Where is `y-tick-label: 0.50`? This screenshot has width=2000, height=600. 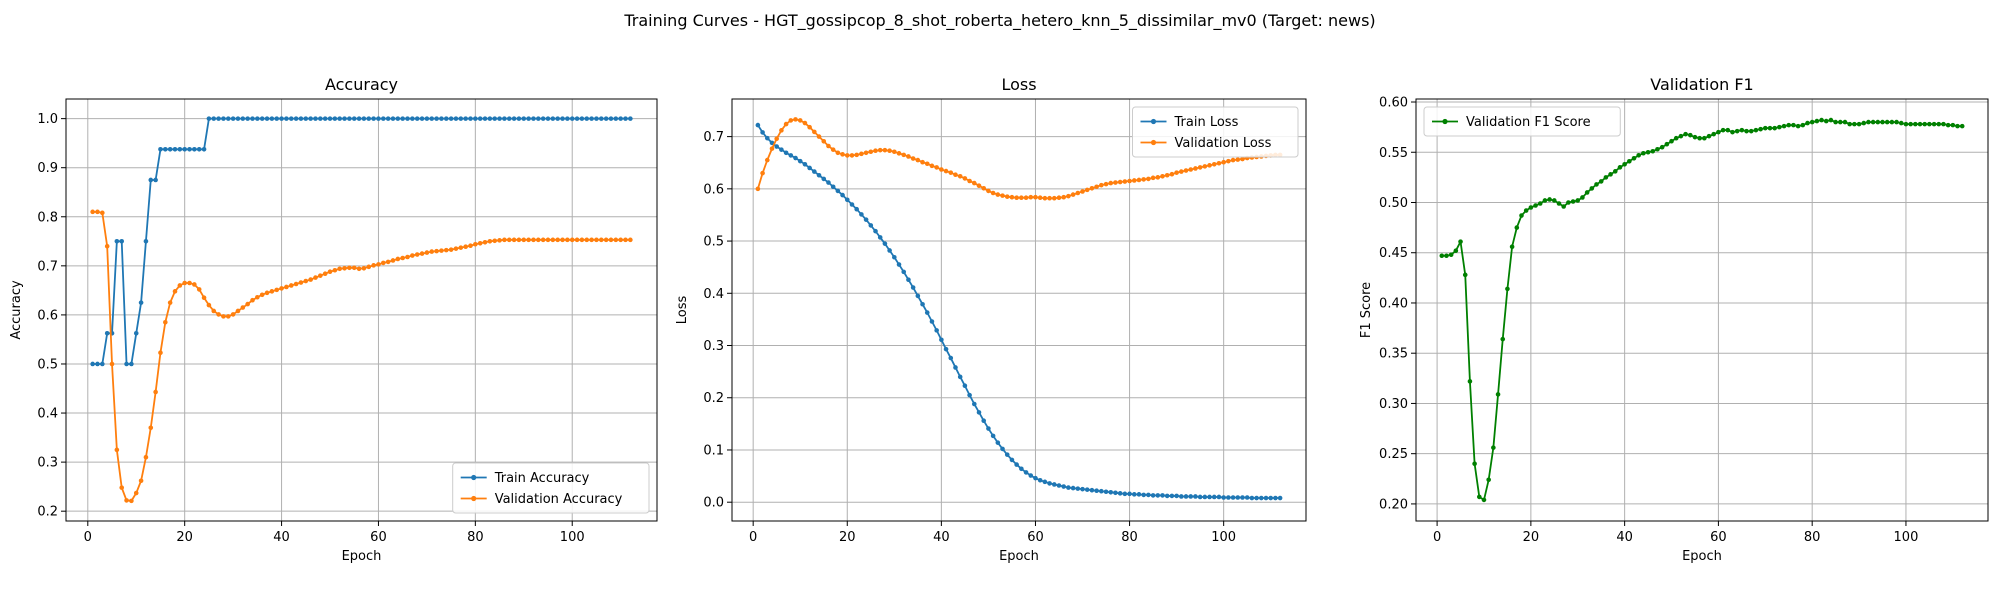
y-tick-label: 0.50 is located at coordinates (1393, 203).